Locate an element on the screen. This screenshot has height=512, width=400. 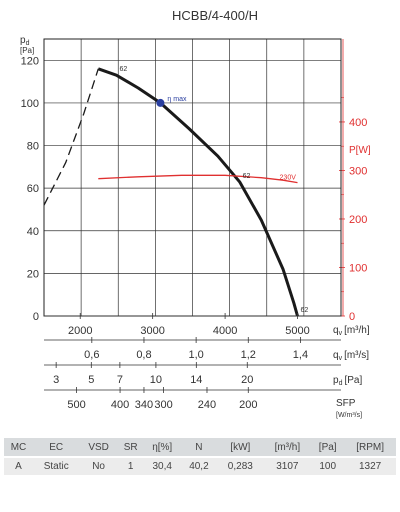
y-tick-label: 40 is located at coordinates (33, 232).